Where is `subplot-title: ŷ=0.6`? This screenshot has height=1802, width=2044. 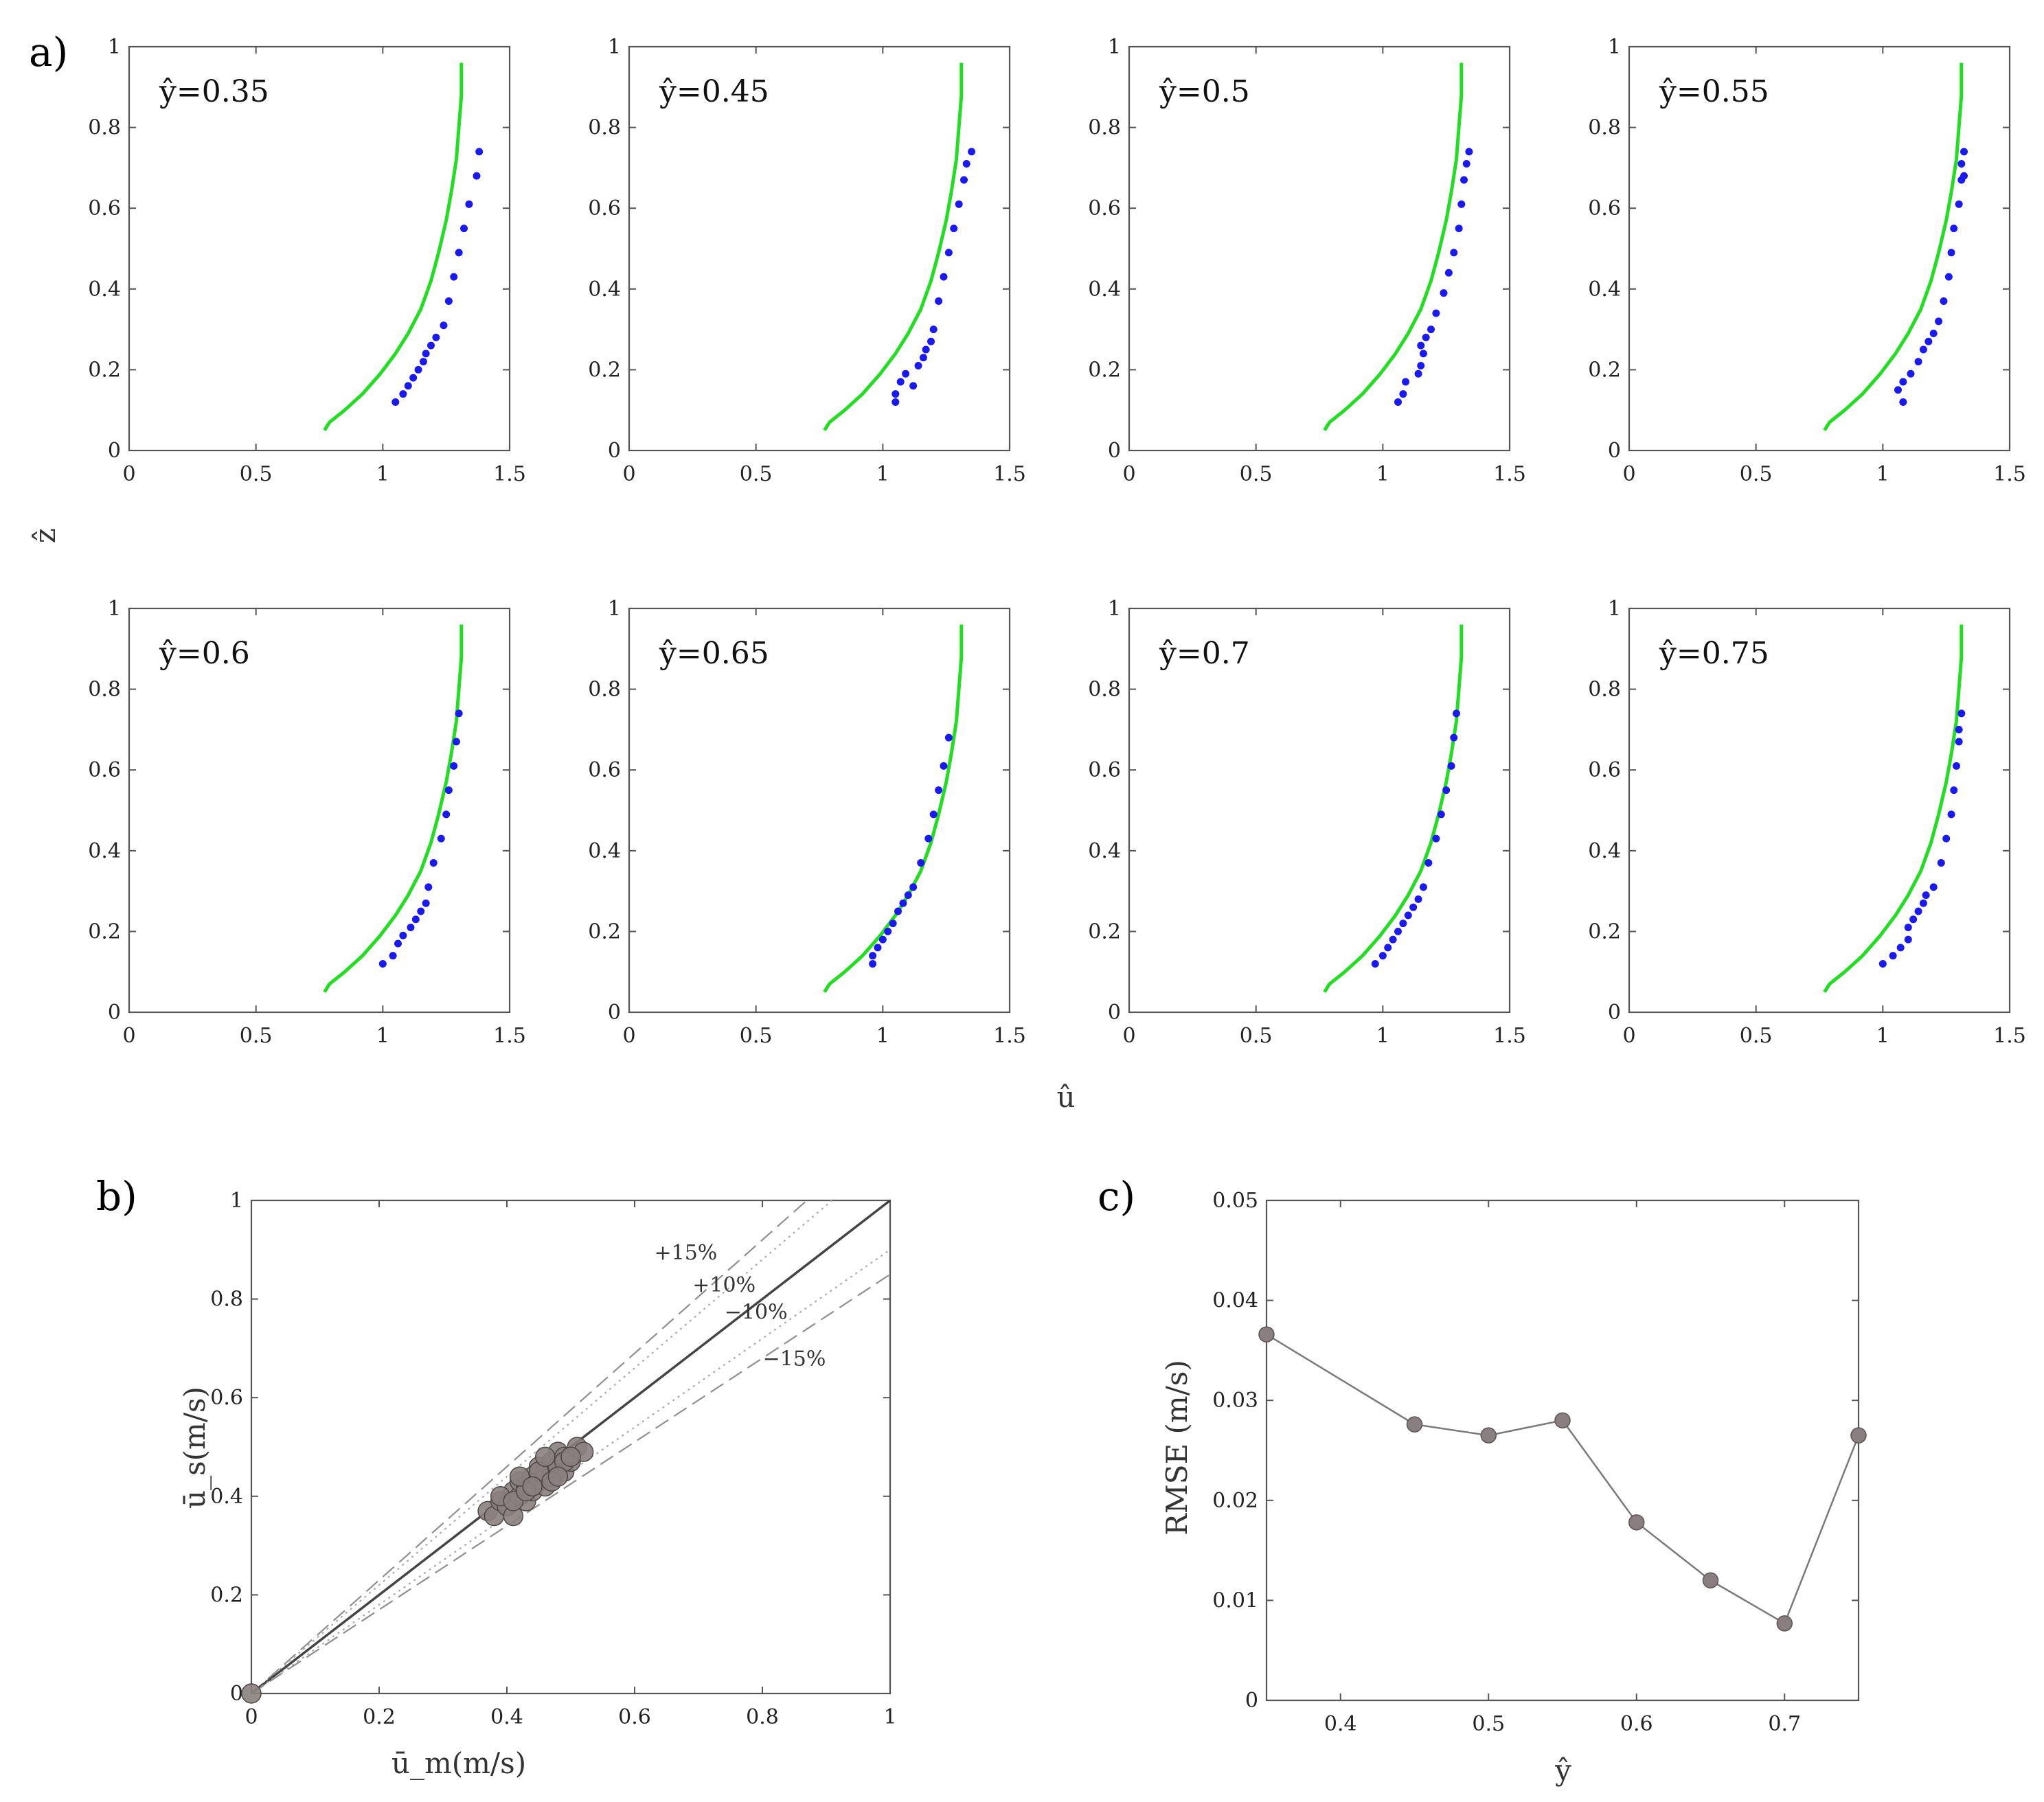
subplot-title: ŷ=0.6 is located at coordinates (204, 653).